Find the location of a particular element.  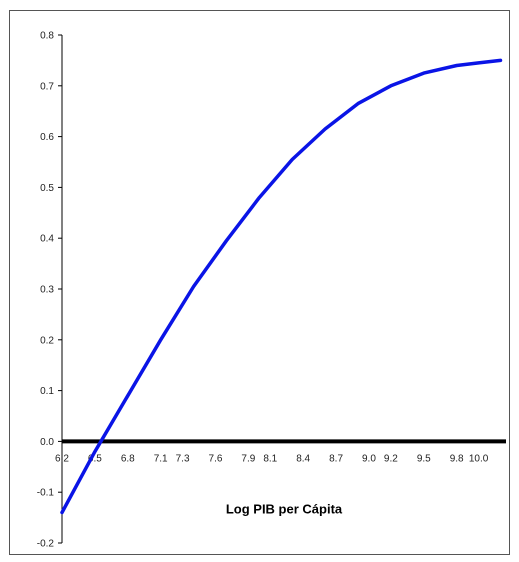

x-tick-label: 9.8 is located at coordinates (457, 458).